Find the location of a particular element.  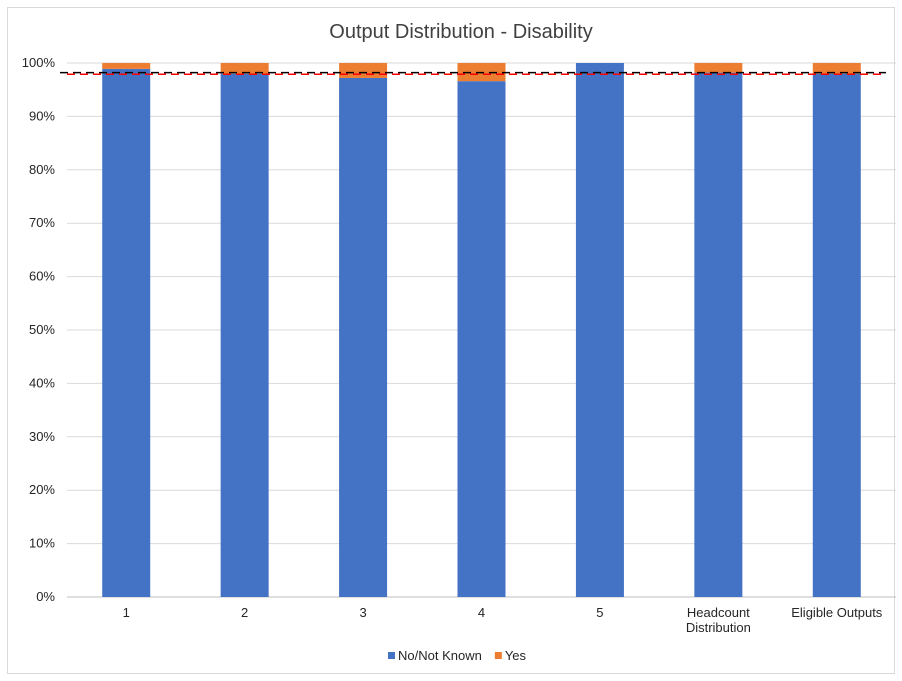

x-tick-label: 3 is located at coordinates (362, 612).